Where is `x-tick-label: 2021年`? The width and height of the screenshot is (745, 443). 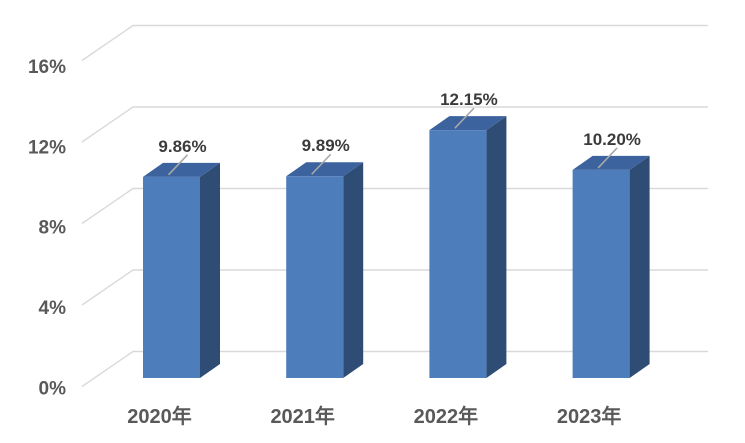 x-tick-label: 2021年 is located at coordinates (302, 416).